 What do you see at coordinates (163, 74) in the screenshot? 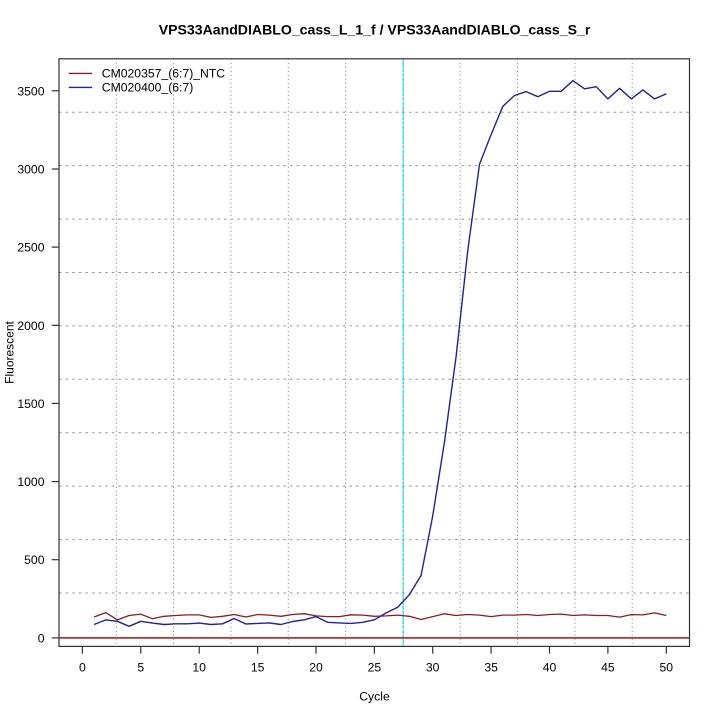
I see `svg-text: CM020357_(6:7)_NTC` at bounding box center [163, 74].